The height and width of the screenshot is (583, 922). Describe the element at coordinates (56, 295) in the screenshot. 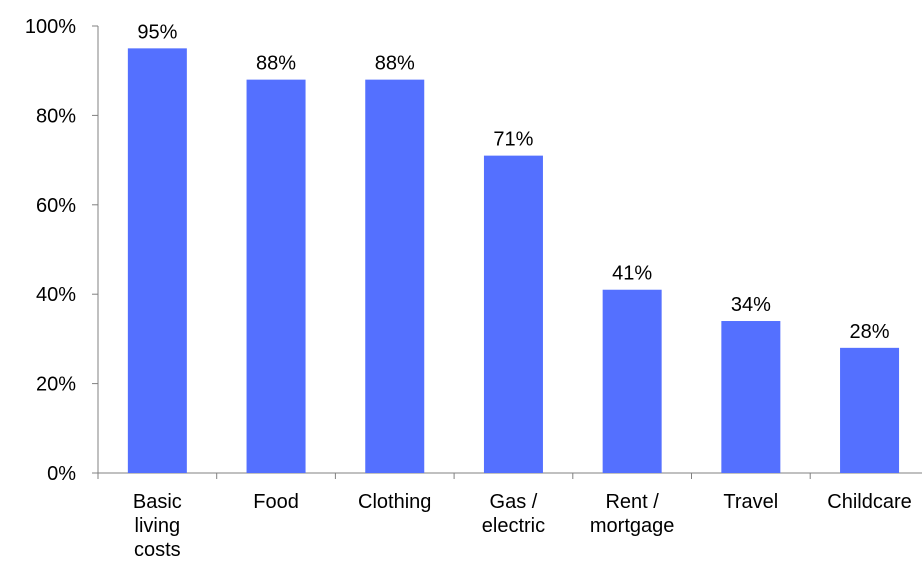

I see `y-tick-label: 40%` at that location.